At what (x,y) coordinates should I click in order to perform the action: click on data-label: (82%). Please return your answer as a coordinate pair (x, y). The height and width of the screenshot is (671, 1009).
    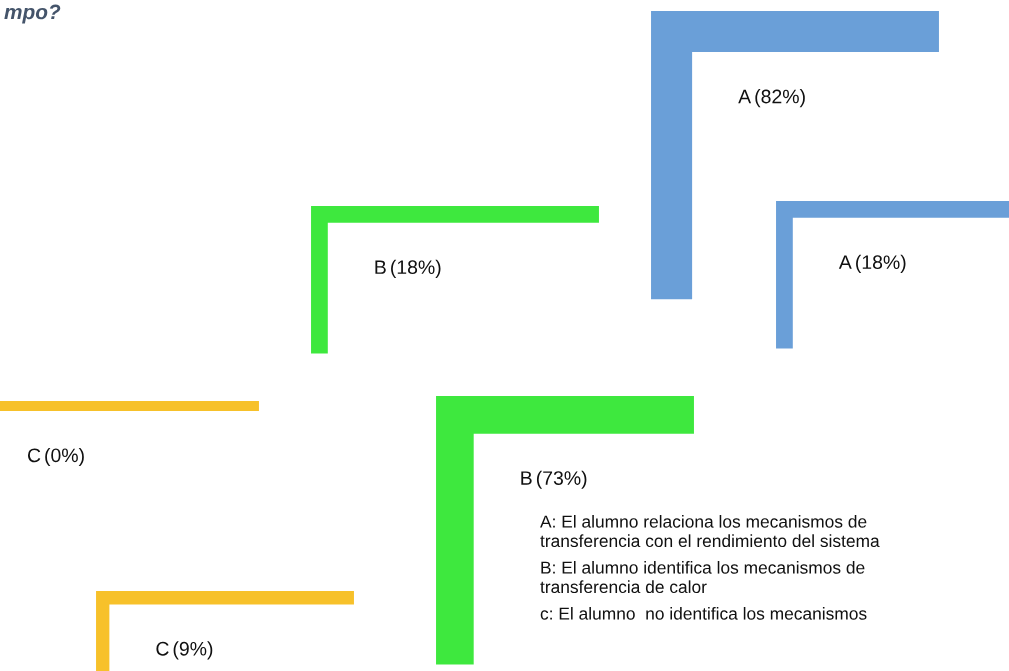
    Looking at the image, I should click on (780, 98).